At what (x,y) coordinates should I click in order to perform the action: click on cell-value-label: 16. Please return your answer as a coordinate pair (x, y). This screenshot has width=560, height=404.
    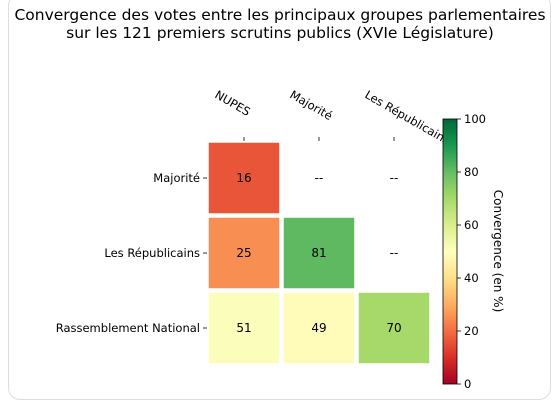
    Looking at the image, I should click on (243, 178).